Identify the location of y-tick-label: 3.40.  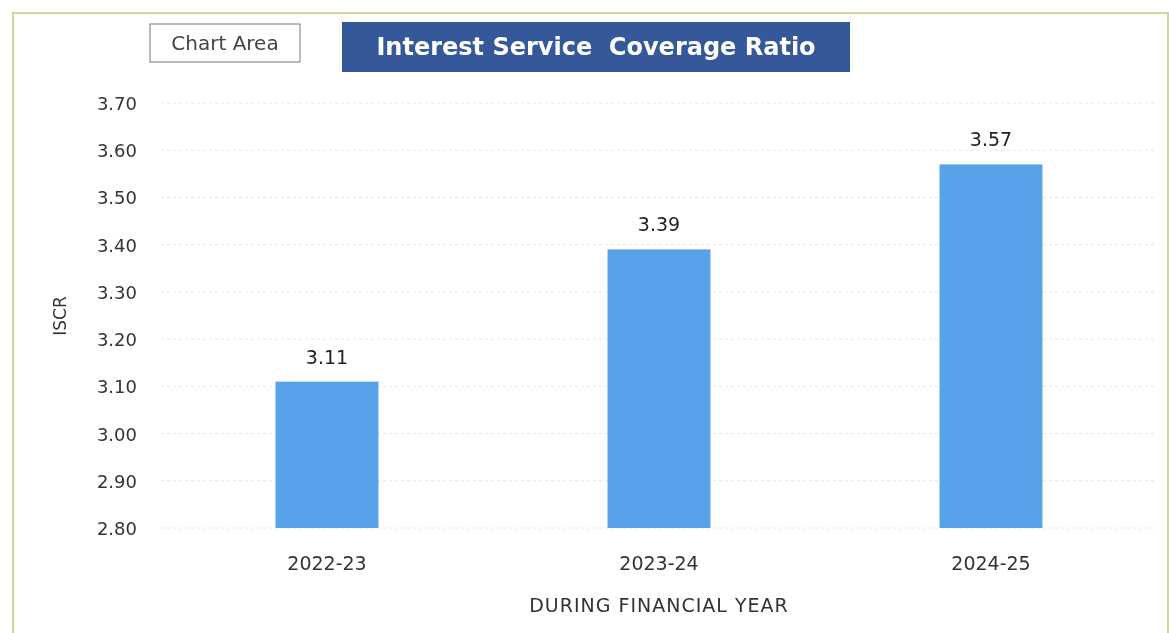
(116, 245).